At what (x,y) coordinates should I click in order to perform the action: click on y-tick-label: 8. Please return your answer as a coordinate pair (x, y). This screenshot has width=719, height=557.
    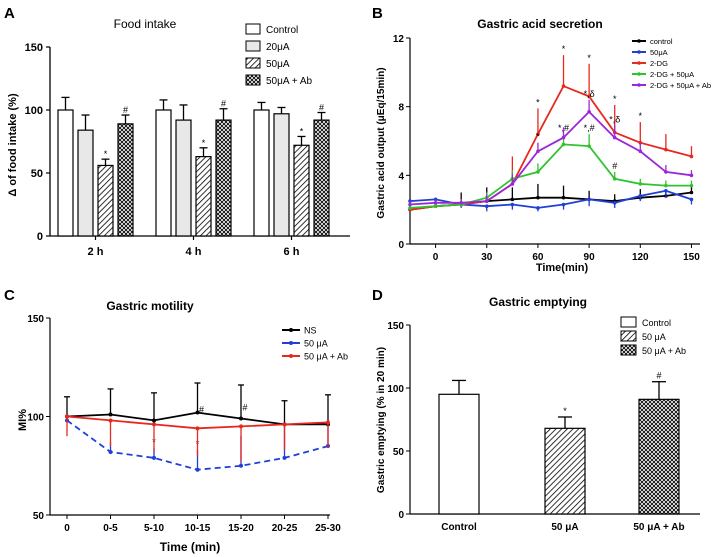
    Looking at the image, I should click on (401, 108).